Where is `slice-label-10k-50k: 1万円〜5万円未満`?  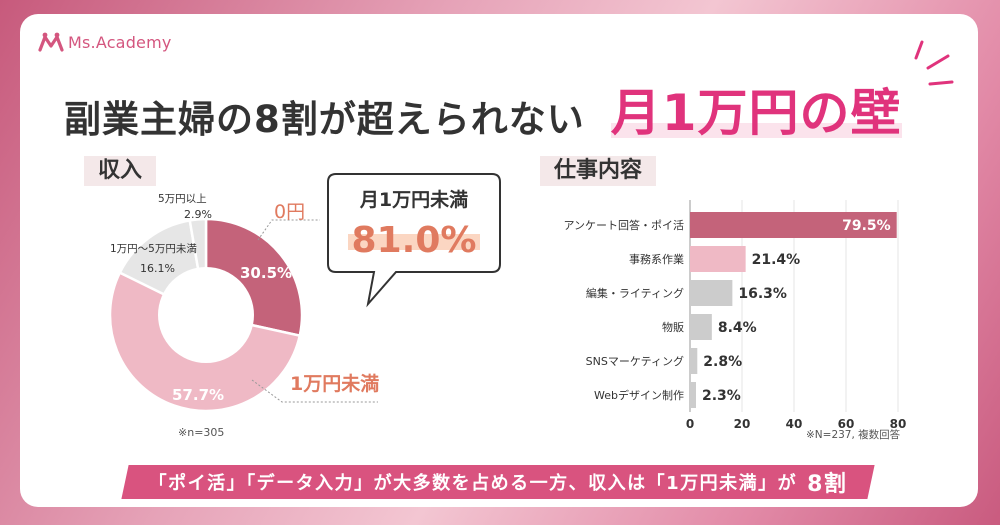
slice-label-10k-50k: 1万円〜5万円未満 is located at coordinates (153, 249).